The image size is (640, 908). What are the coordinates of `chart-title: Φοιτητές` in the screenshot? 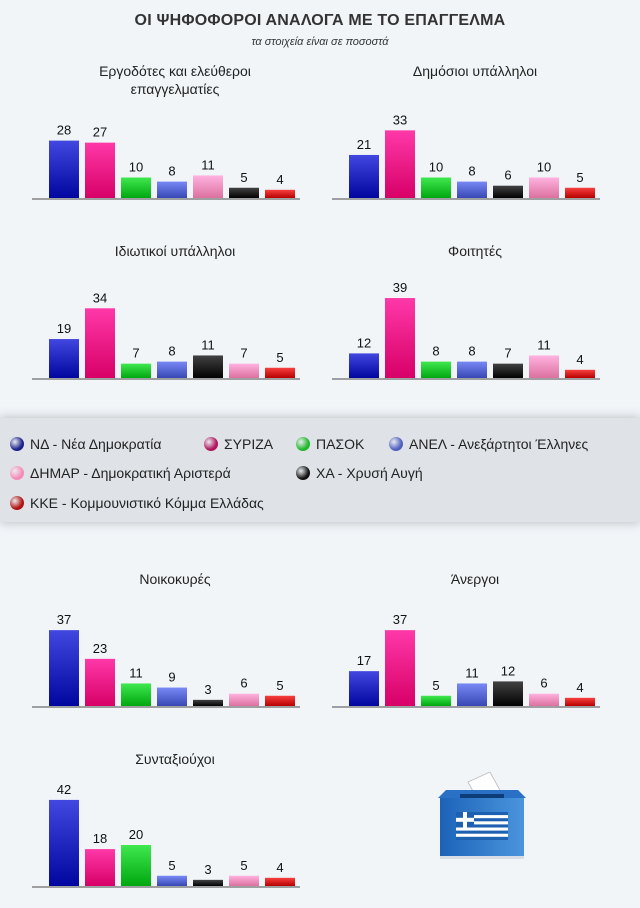 It's located at (475, 251).